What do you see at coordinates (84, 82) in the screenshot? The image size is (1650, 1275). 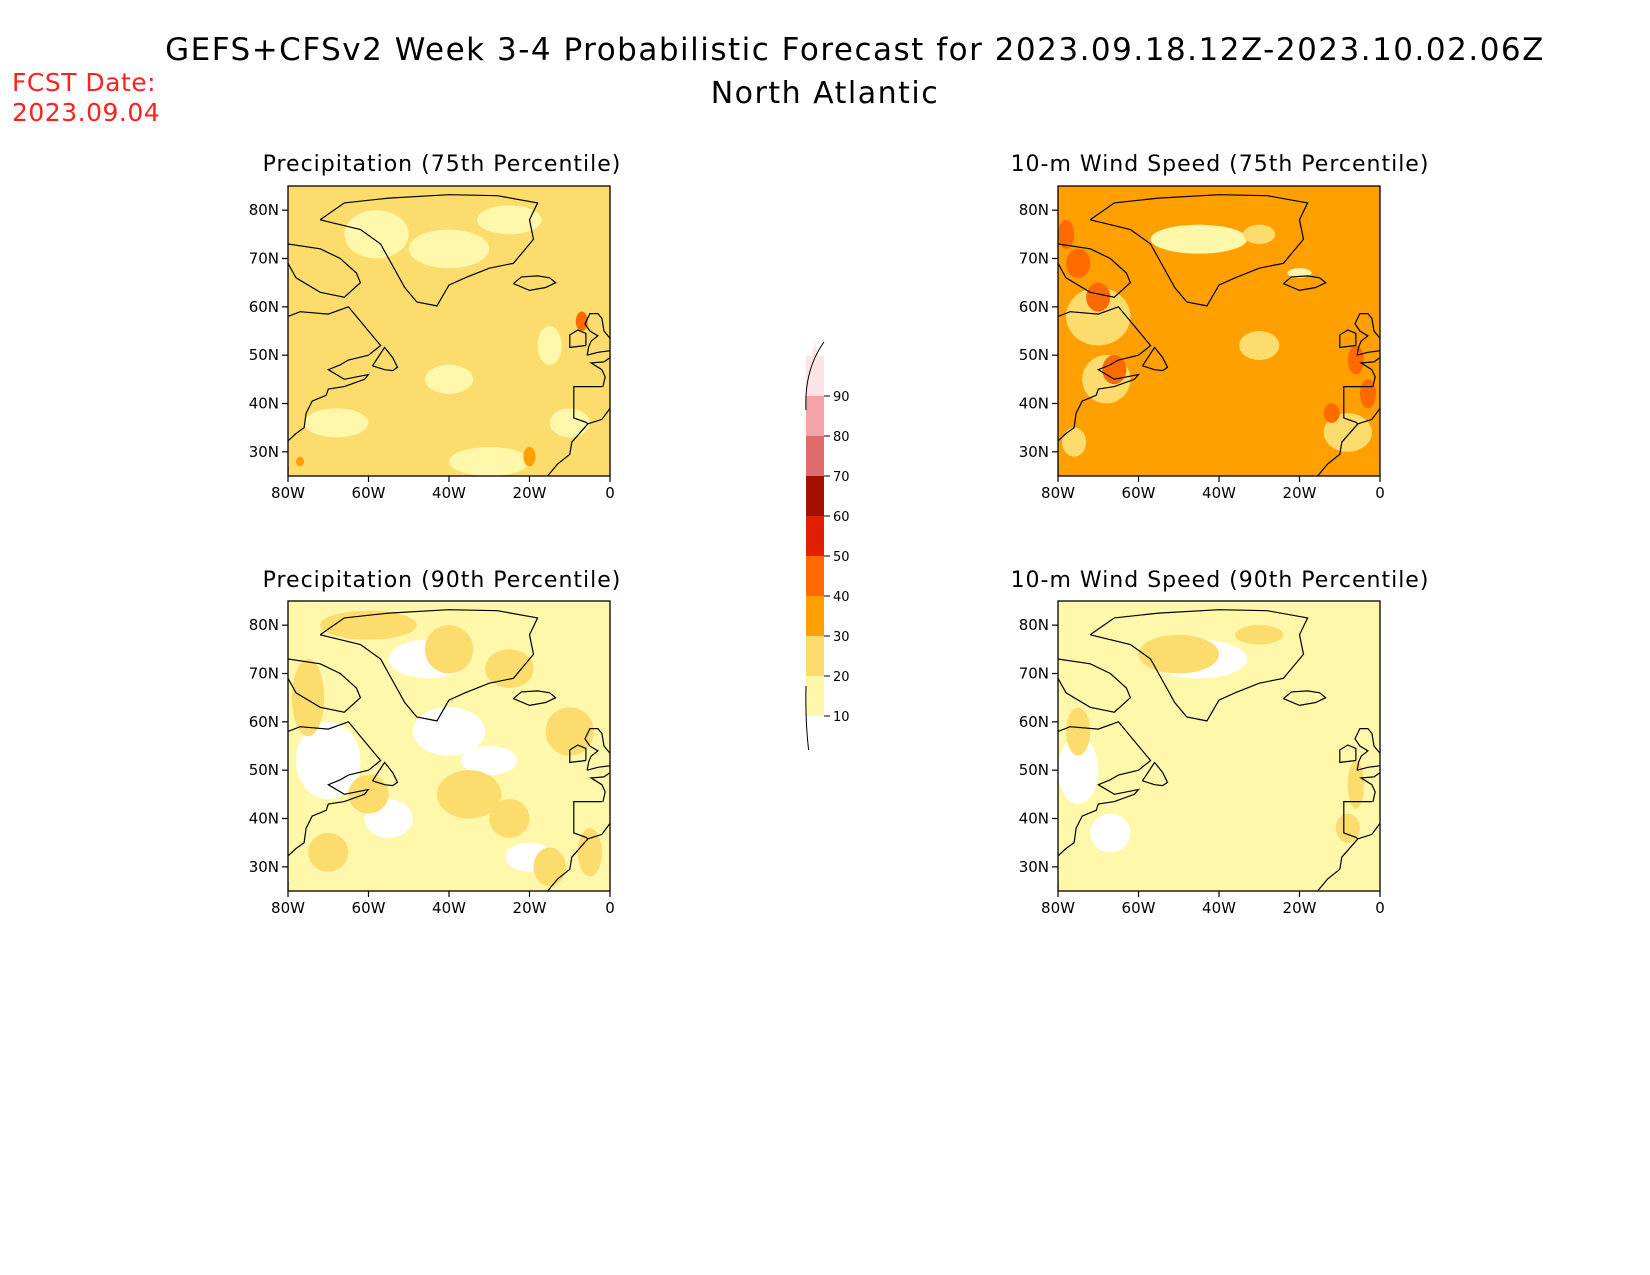 I see `fcst-date-label: FCST Date:` at bounding box center [84, 82].